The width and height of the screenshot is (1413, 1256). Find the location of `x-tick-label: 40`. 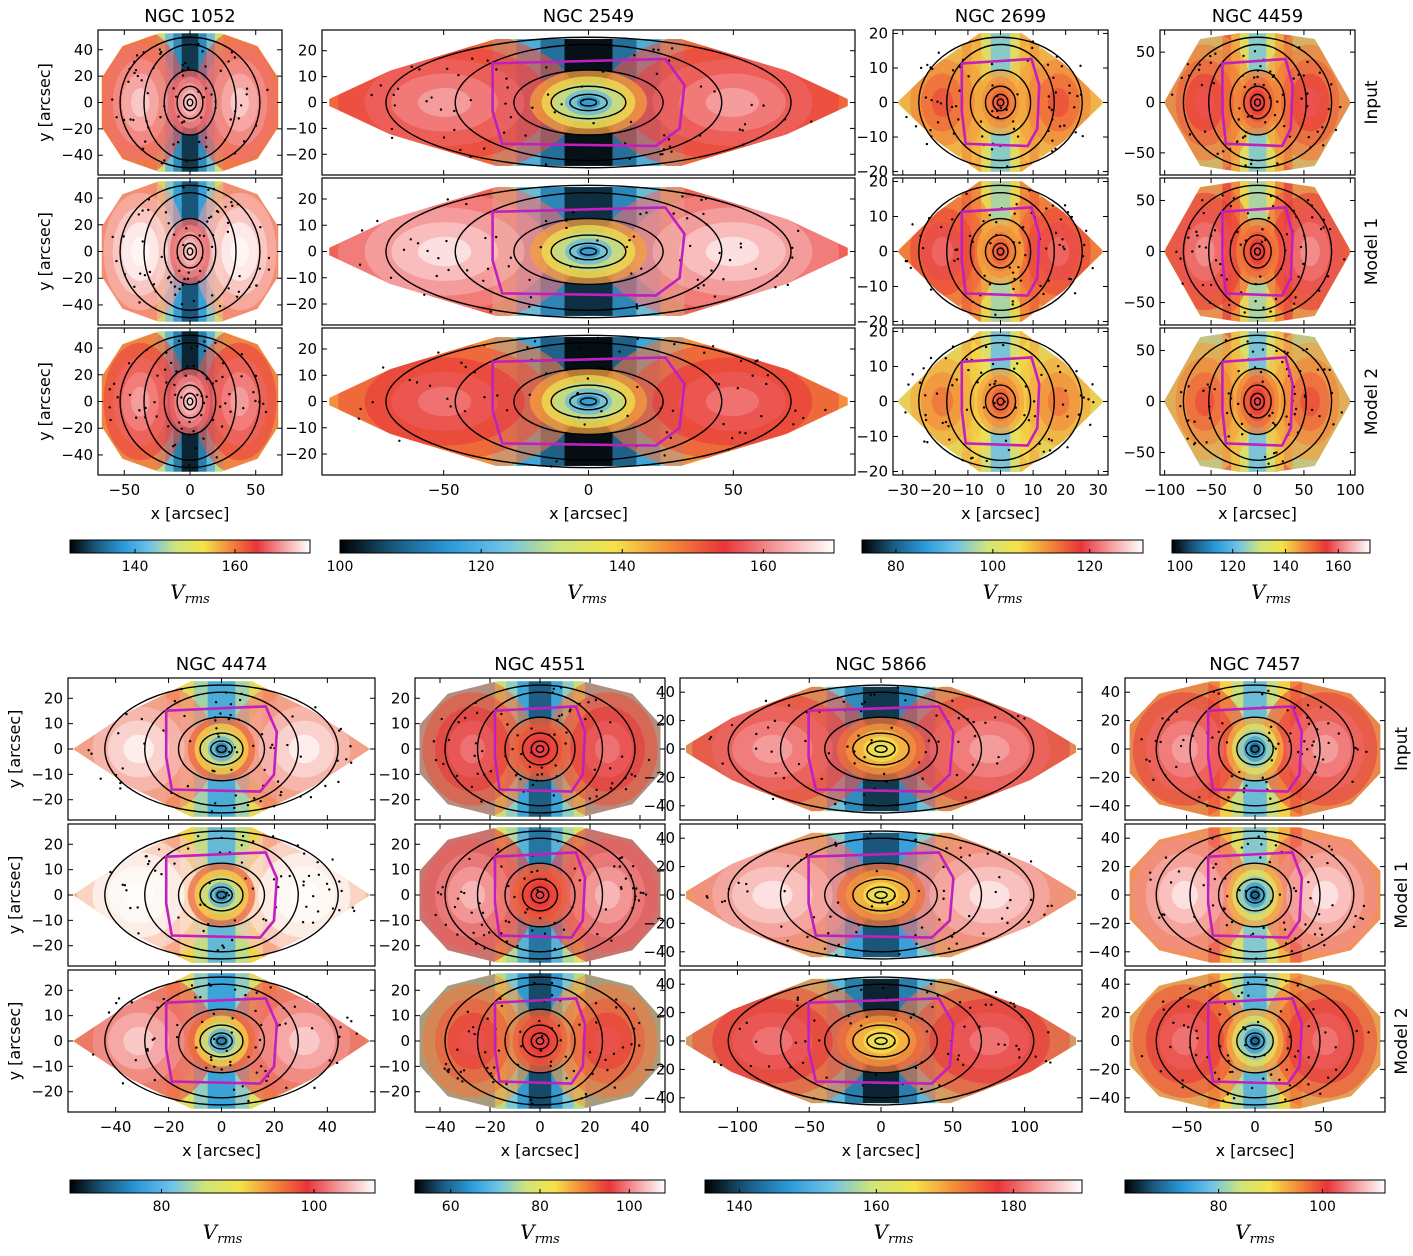

x-tick-label: 40 is located at coordinates (327, 1127).